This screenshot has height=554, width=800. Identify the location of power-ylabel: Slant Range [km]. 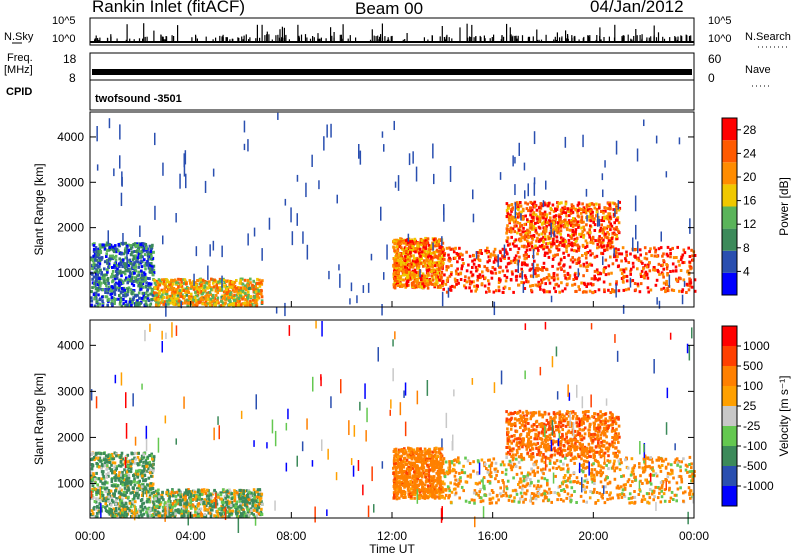
(39, 209).